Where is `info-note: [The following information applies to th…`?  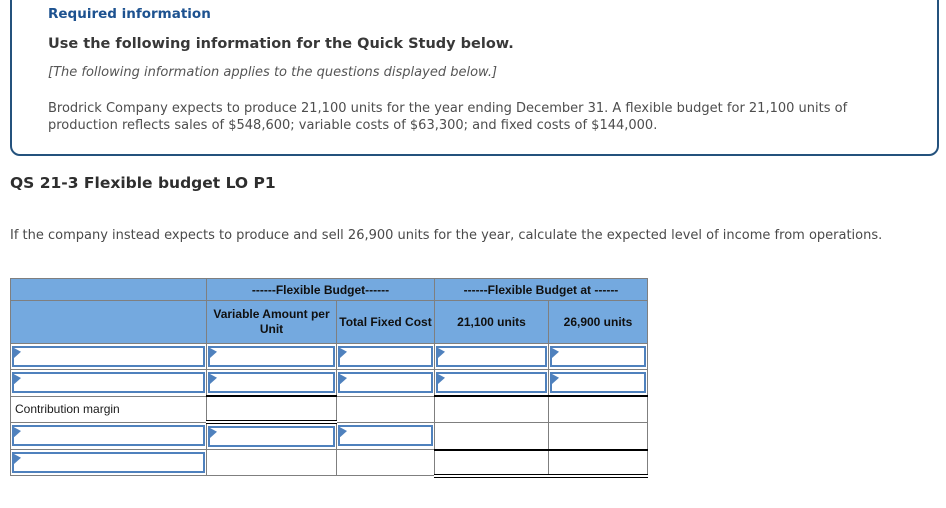 info-note: [The following information applies to th… is located at coordinates (273, 72).